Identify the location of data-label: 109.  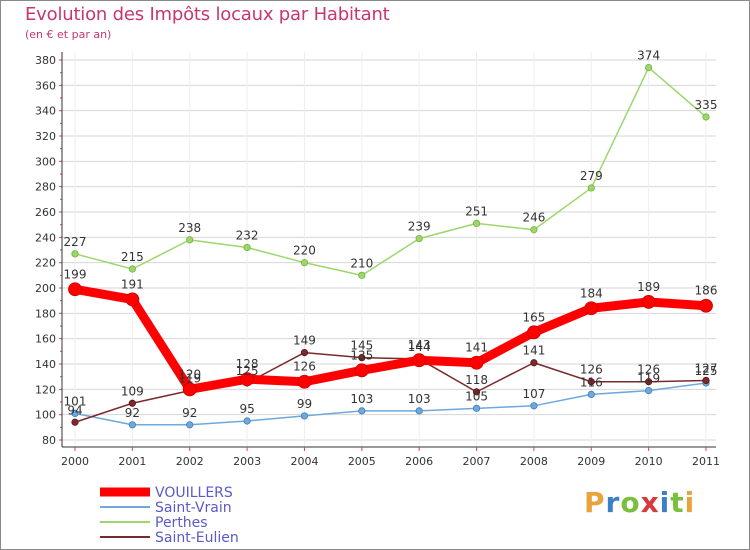
(132, 391).